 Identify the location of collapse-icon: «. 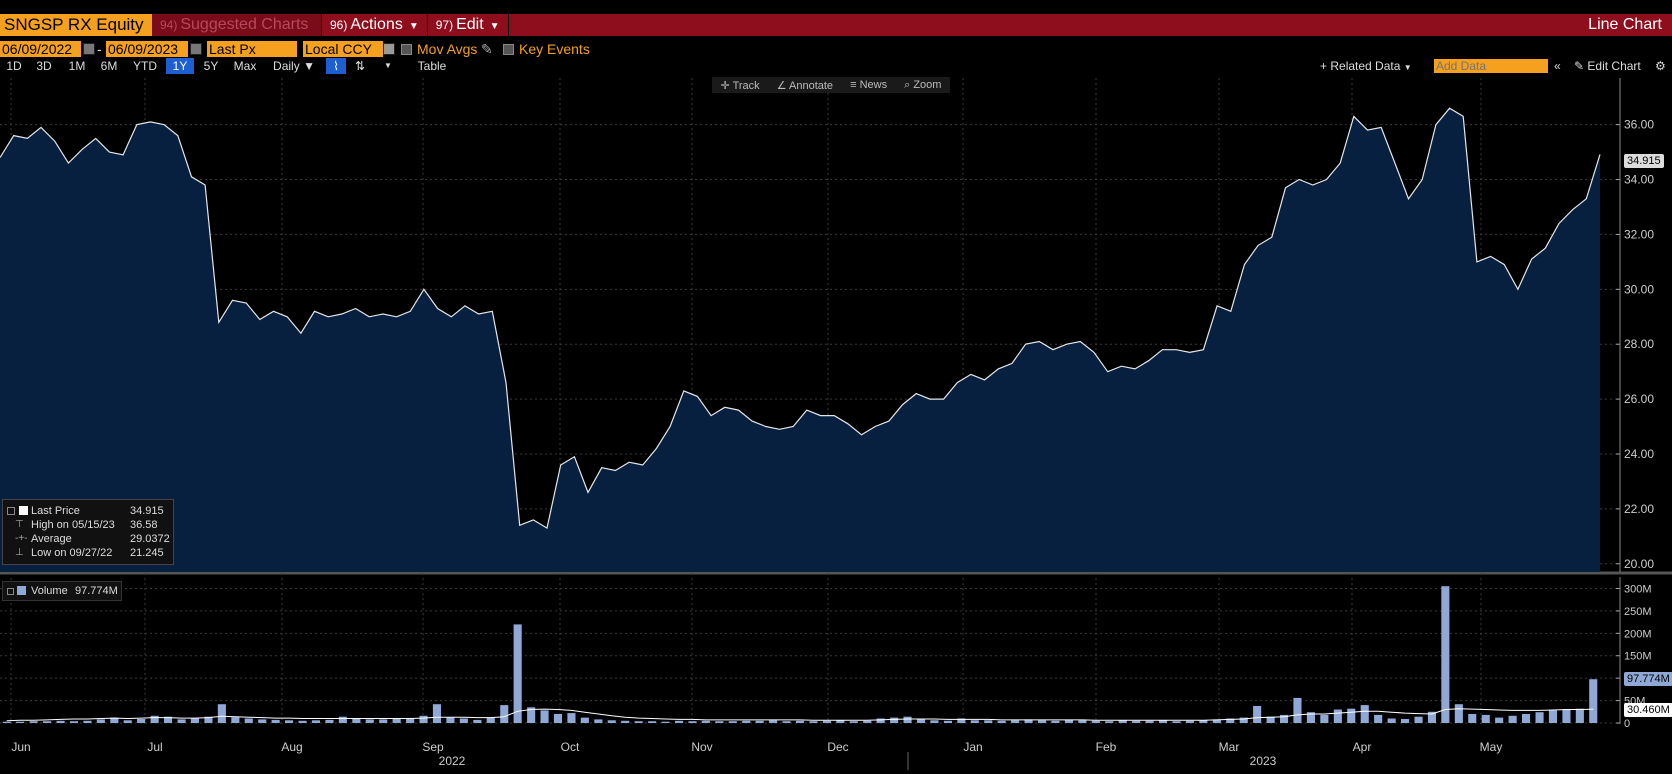
(1557, 66).